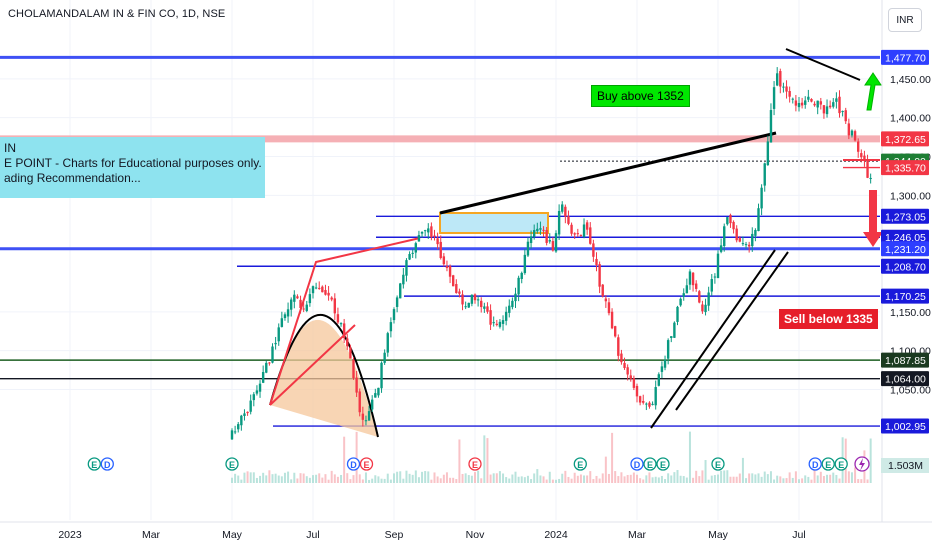 The height and width of the screenshot is (550, 932). I want to click on volume-value: 1.503M, so click(905, 466).